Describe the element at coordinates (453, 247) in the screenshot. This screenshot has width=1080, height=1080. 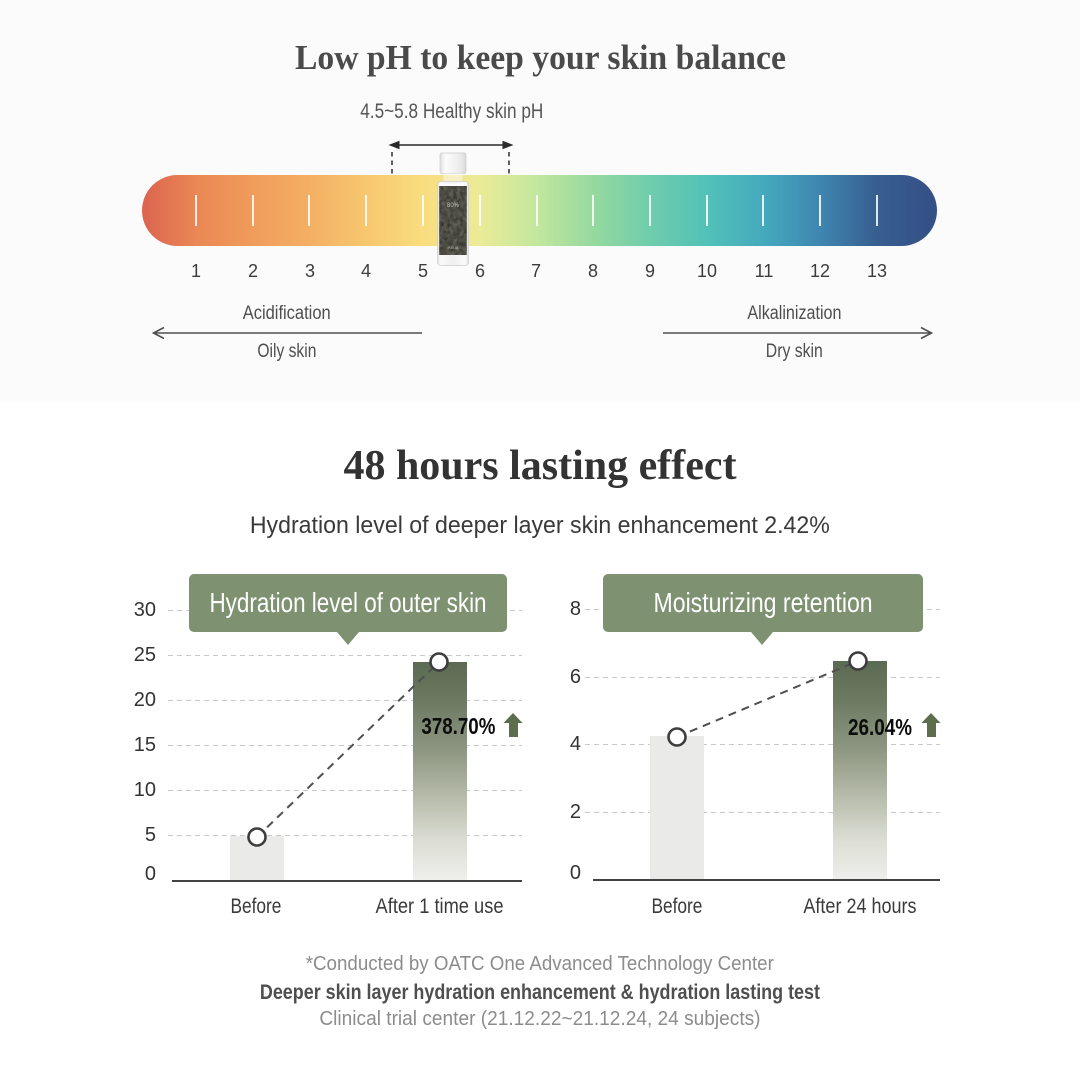
I see `svg-text: Anua` at that location.